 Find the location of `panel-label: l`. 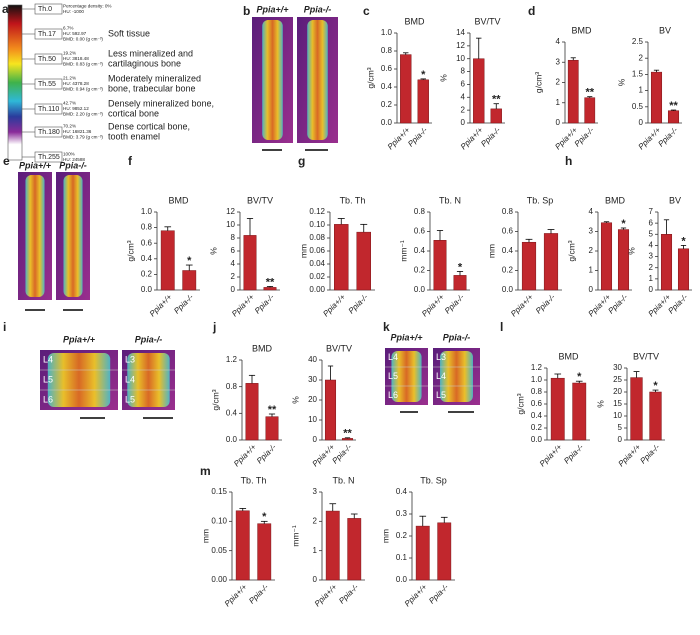

panel-label: l is located at coordinates (501, 327).